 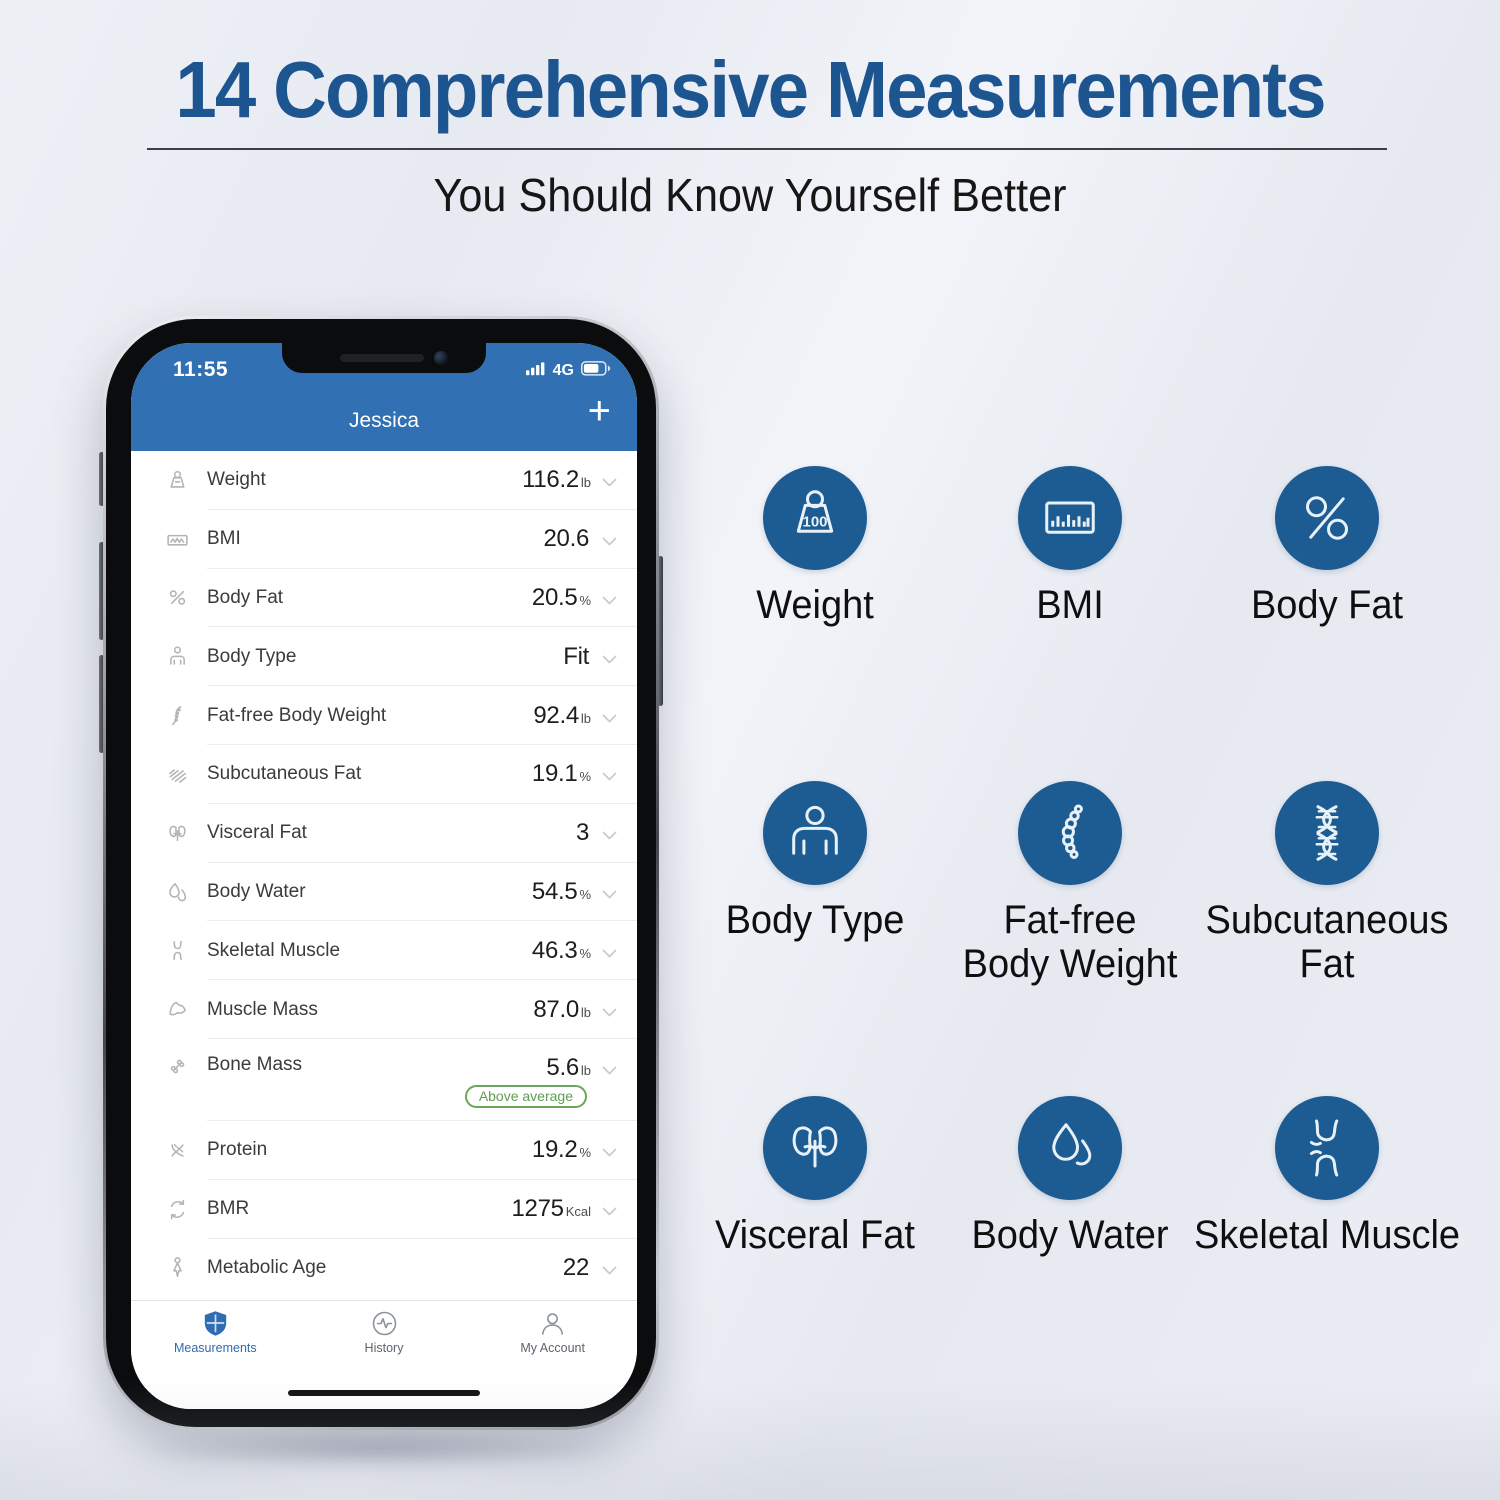 I want to click on status-time: 11:55, so click(x=201, y=369).